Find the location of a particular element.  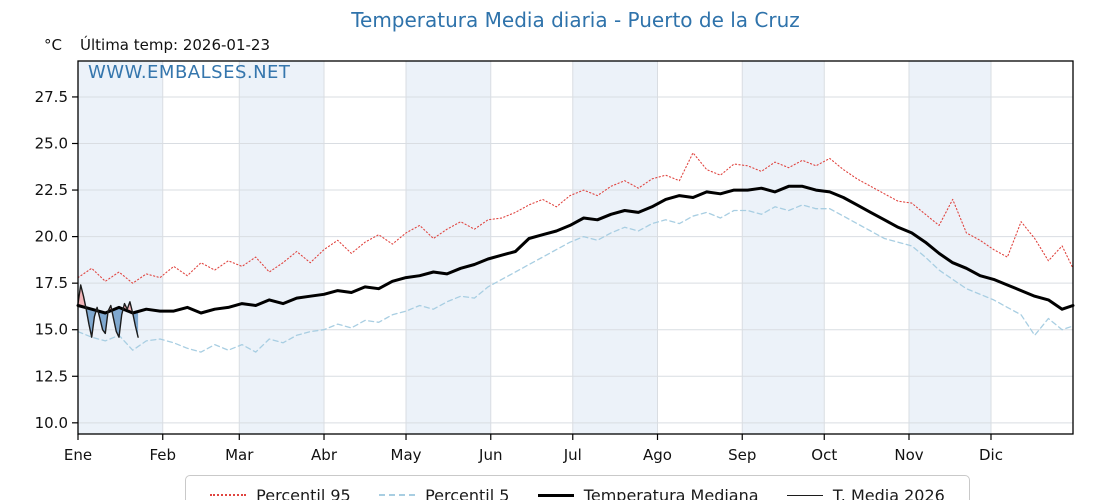

watermark: WWW.EMBALSES.NET is located at coordinates (189, 72).